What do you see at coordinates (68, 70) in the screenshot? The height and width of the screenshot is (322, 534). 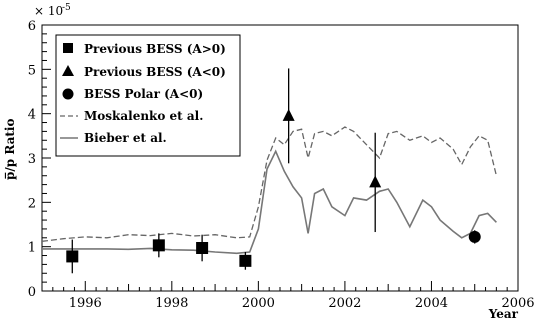 I see `legend-marker-triangle` at bounding box center [68, 70].